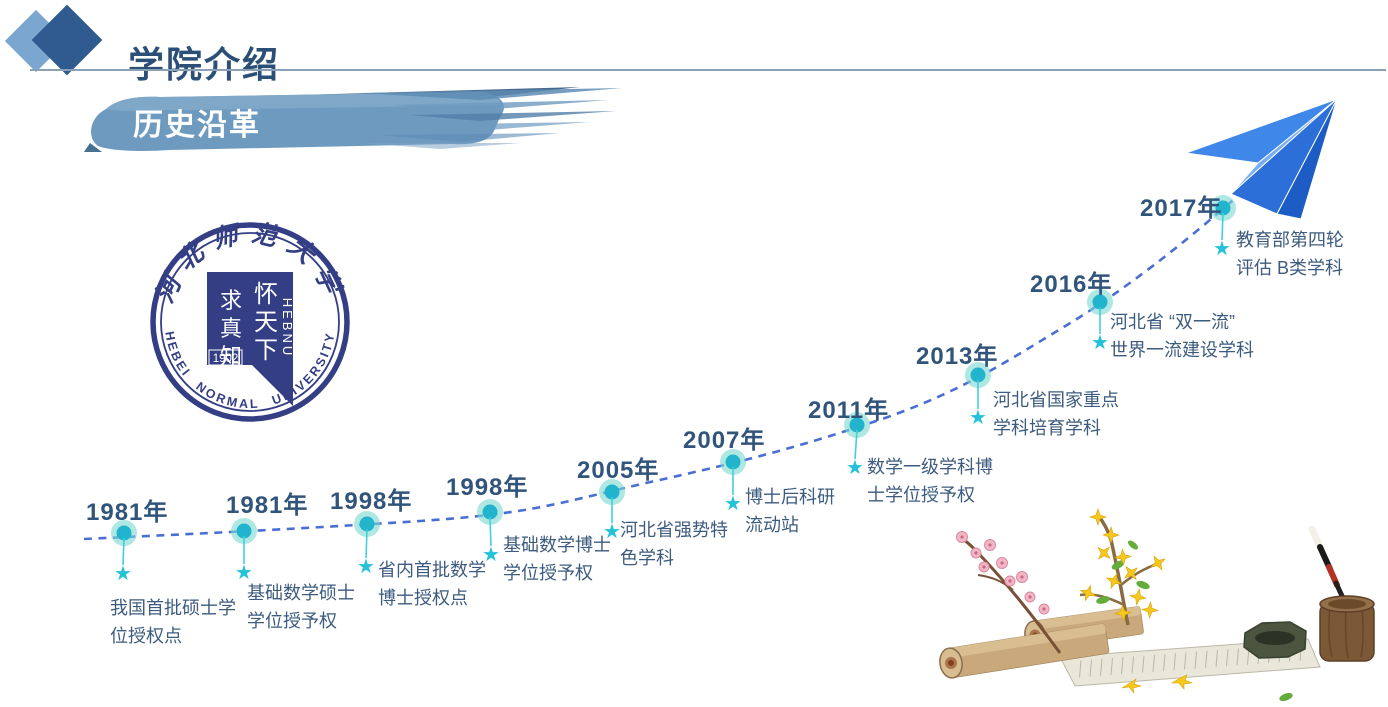  Describe the element at coordinates (1056, 414) in the screenshot. I see `milestone-description: 河北省国家重点 学科培育学科` at that location.